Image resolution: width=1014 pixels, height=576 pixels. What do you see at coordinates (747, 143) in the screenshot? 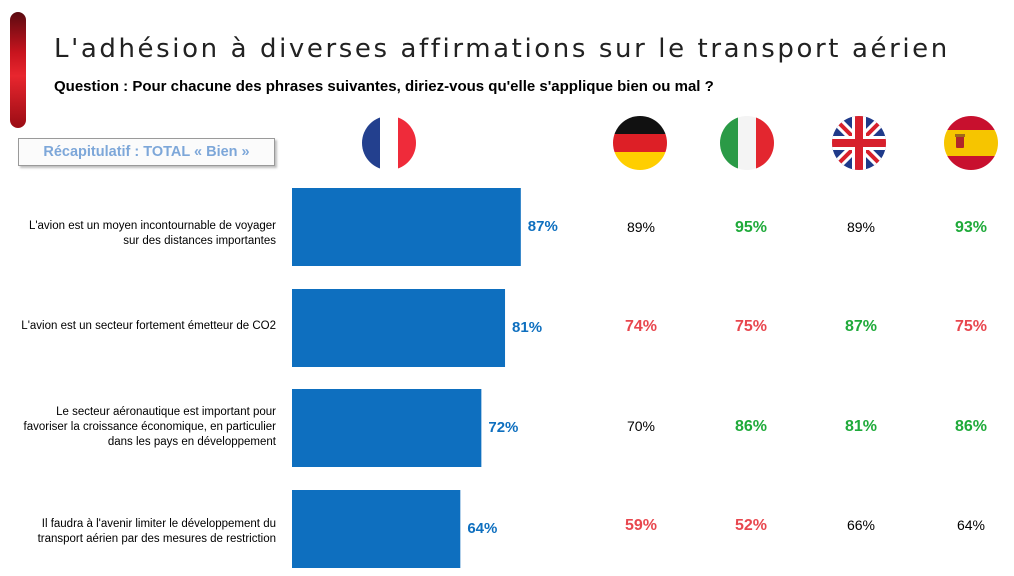
I see `italy-flag-icon` at bounding box center [747, 143].